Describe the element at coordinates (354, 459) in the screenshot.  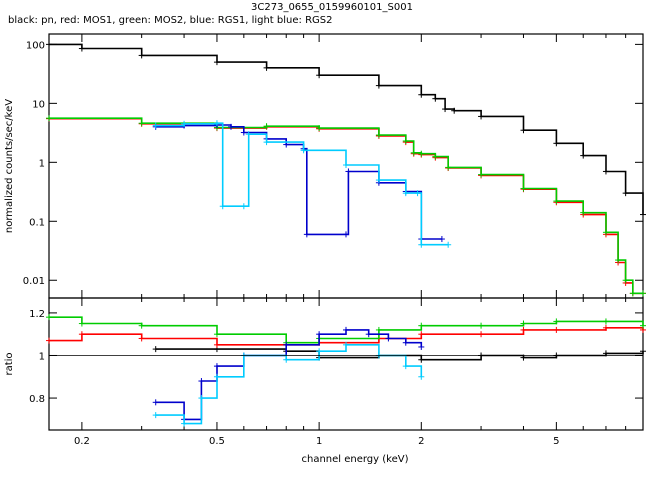
I see `x-axis-label: channel energy (keV)` at that location.